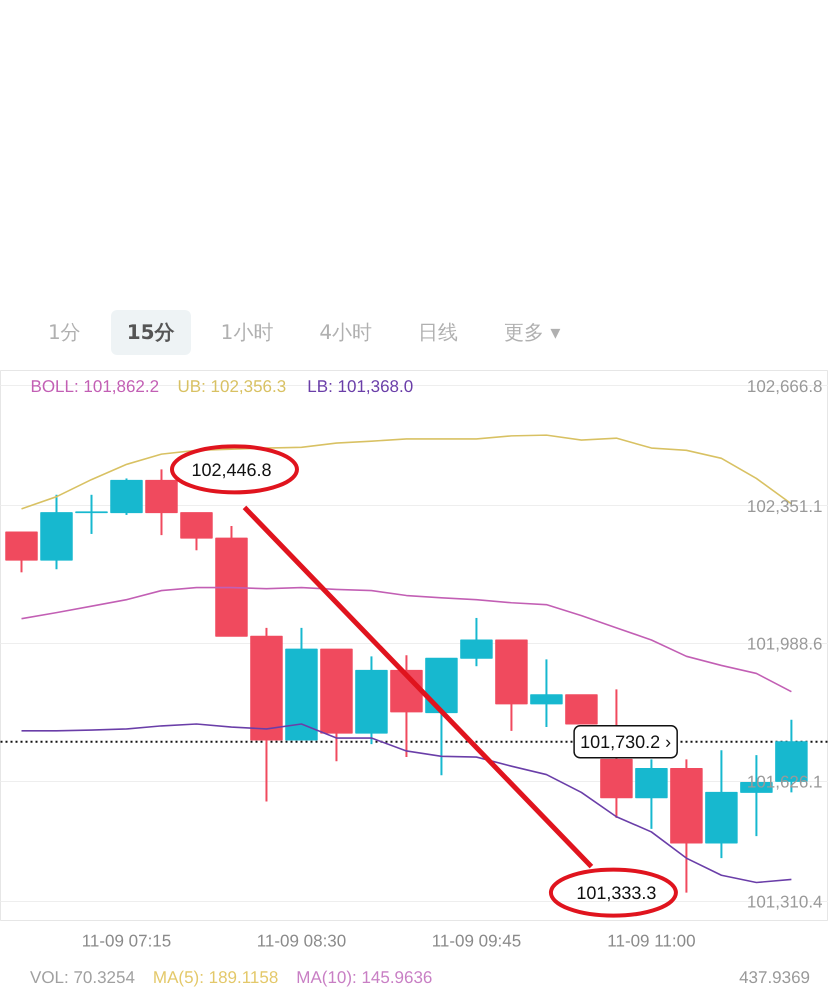 Image resolution: width=828 pixels, height=989 pixels. Describe the element at coordinates (150, 332) in the screenshot. I see `text: 15分` at that location.